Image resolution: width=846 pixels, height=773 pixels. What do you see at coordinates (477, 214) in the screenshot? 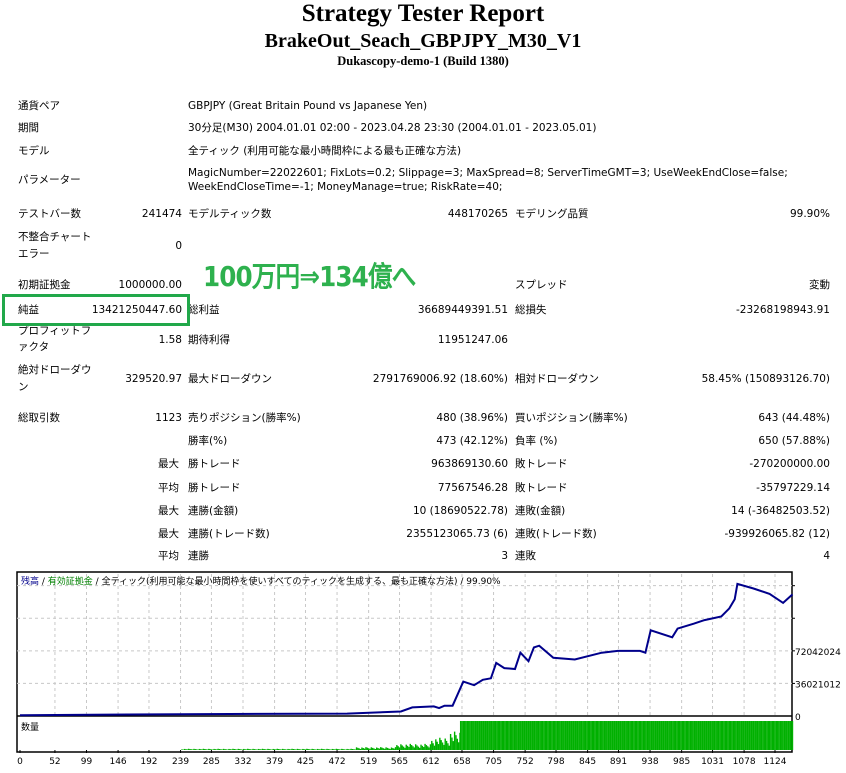
I see `ticks-value: 448170265` at bounding box center [477, 214].